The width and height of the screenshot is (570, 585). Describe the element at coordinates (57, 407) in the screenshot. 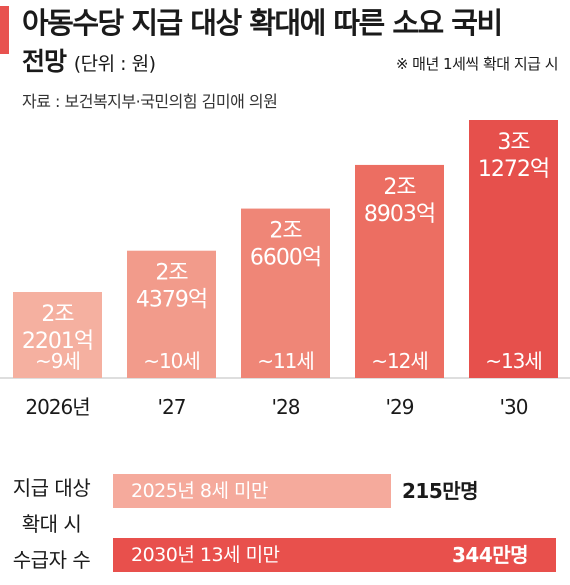

I see `x-tick-label: 2026년` at that location.